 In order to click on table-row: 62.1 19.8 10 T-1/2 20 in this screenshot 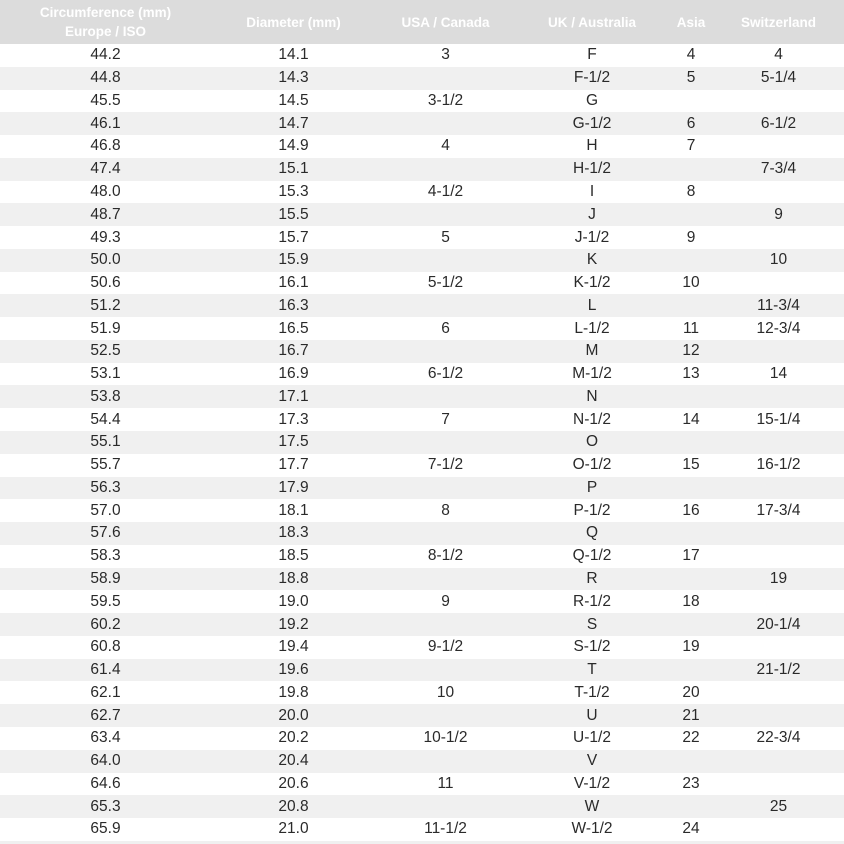, I will do `click(422, 693)`.